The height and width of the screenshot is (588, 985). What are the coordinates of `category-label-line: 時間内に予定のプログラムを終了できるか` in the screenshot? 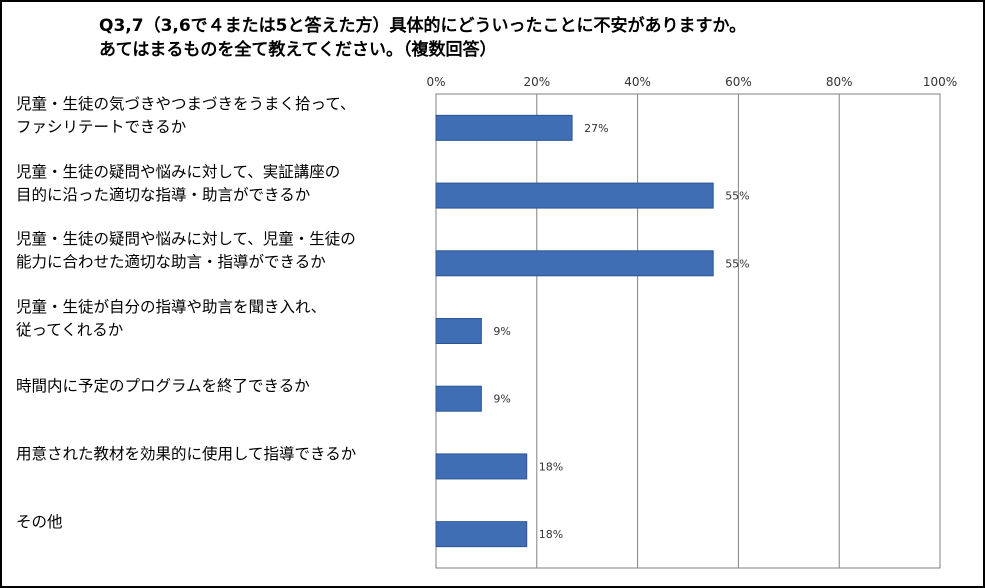 It's located at (163, 386).